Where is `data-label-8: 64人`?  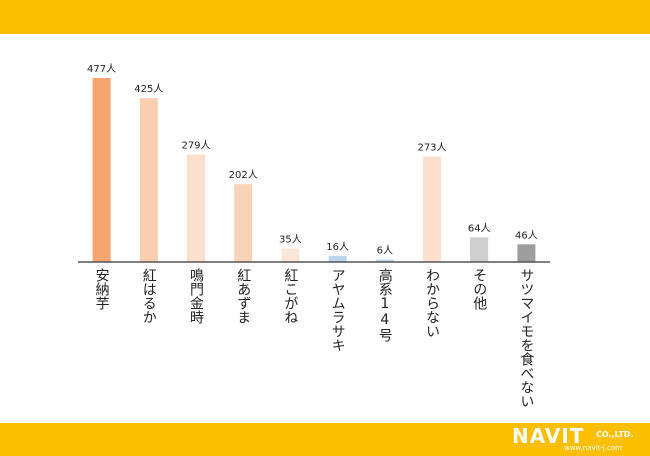
data-label-8: 64人 is located at coordinates (479, 228).